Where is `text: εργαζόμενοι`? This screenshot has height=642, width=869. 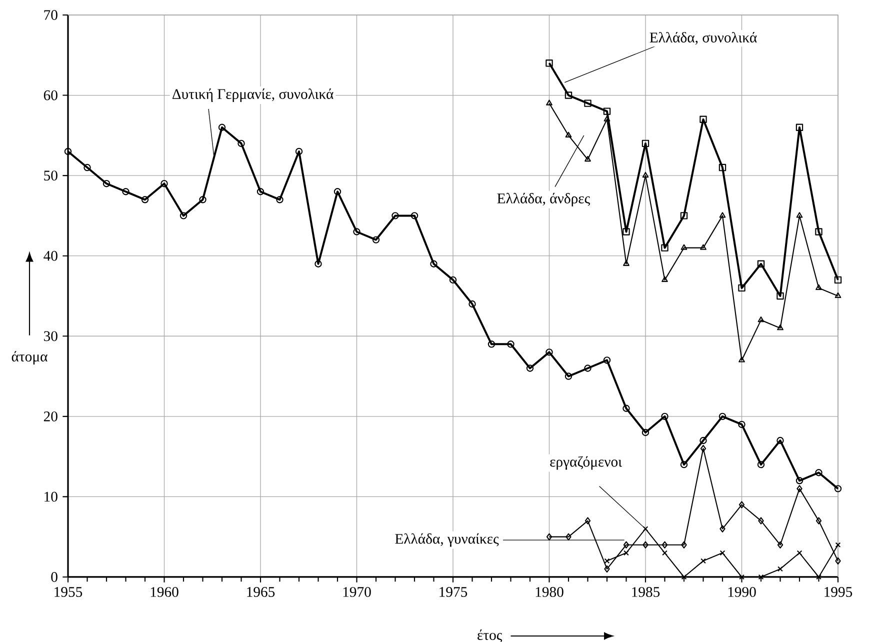 text: εργαζόμενοι is located at coordinates (586, 463).